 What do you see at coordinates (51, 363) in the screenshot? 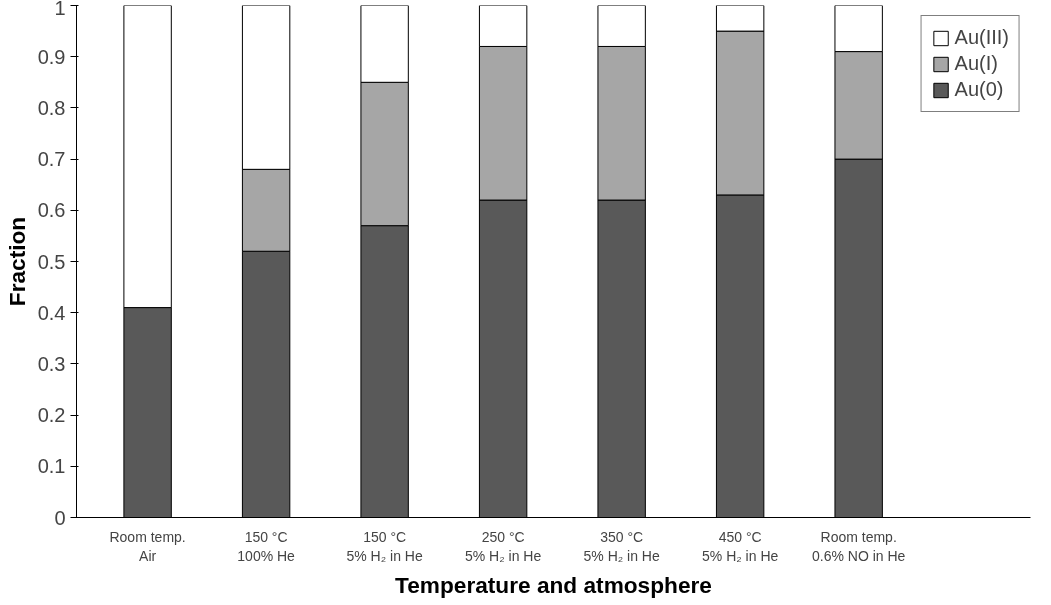
I see `y-tick-label: 0.3` at bounding box center [51, 363].